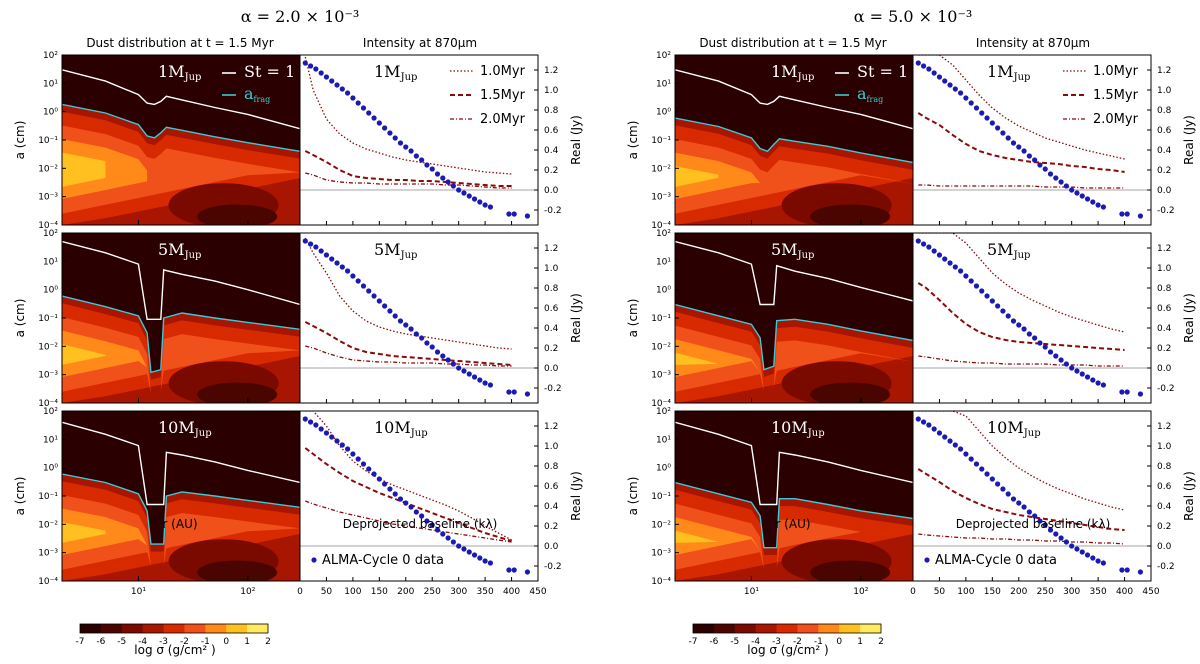  Describe the element at coordinates (839, 642) in the screenshot. I see `colorbar-tick-label: 0` at that location.